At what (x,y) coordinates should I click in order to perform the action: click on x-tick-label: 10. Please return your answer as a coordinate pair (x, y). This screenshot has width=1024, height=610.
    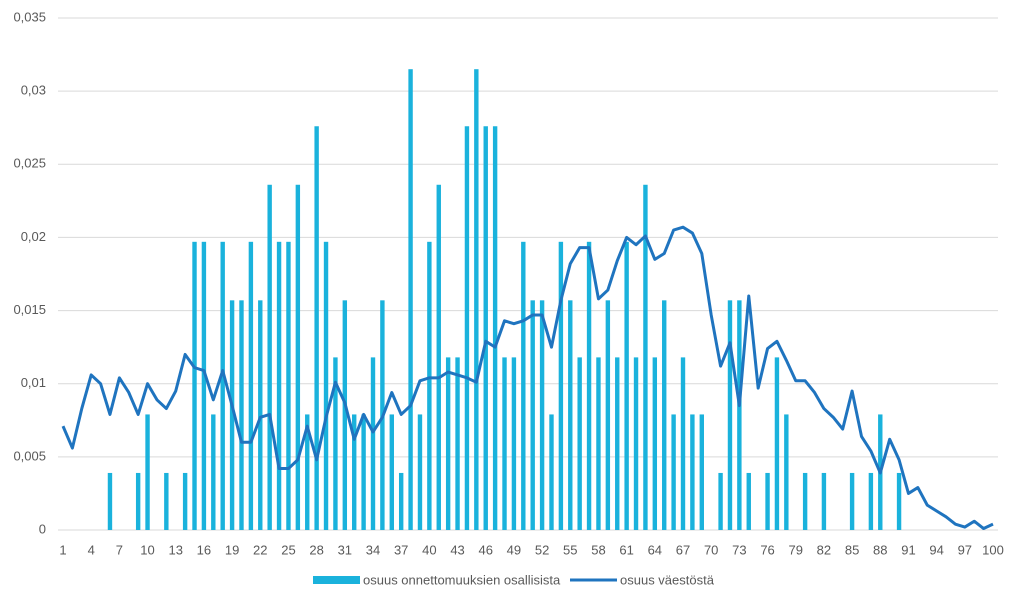
    Looking at the image, I should click on (147, 549).